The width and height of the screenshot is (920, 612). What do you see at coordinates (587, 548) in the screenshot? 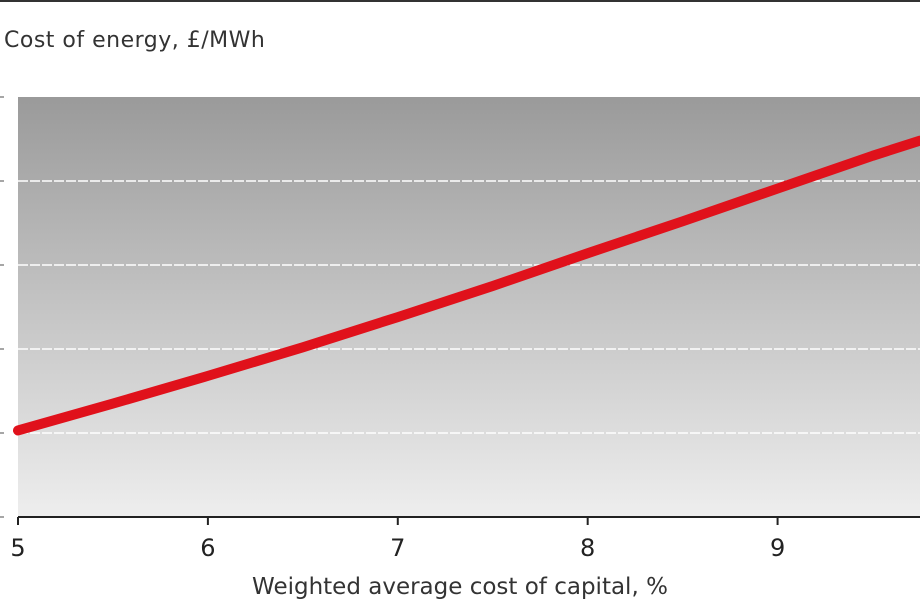
I see `x-tick-label: 8` at bounding box center [587, 548].